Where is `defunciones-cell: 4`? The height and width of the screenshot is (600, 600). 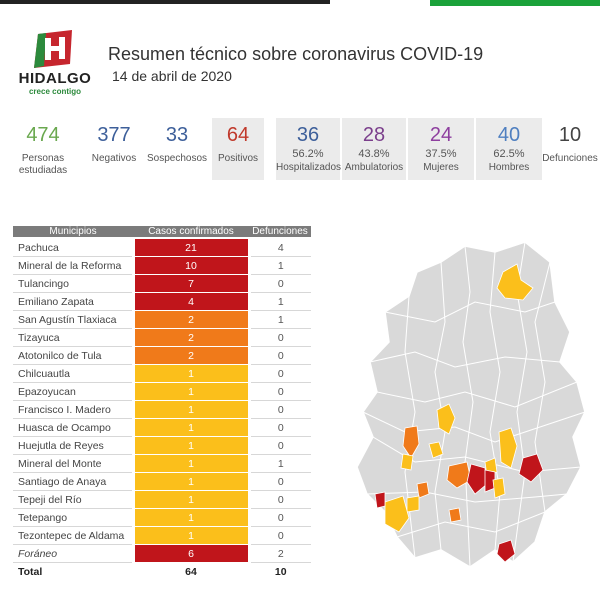 defunciones-cell: 4 is located at coordinates (280, 247).